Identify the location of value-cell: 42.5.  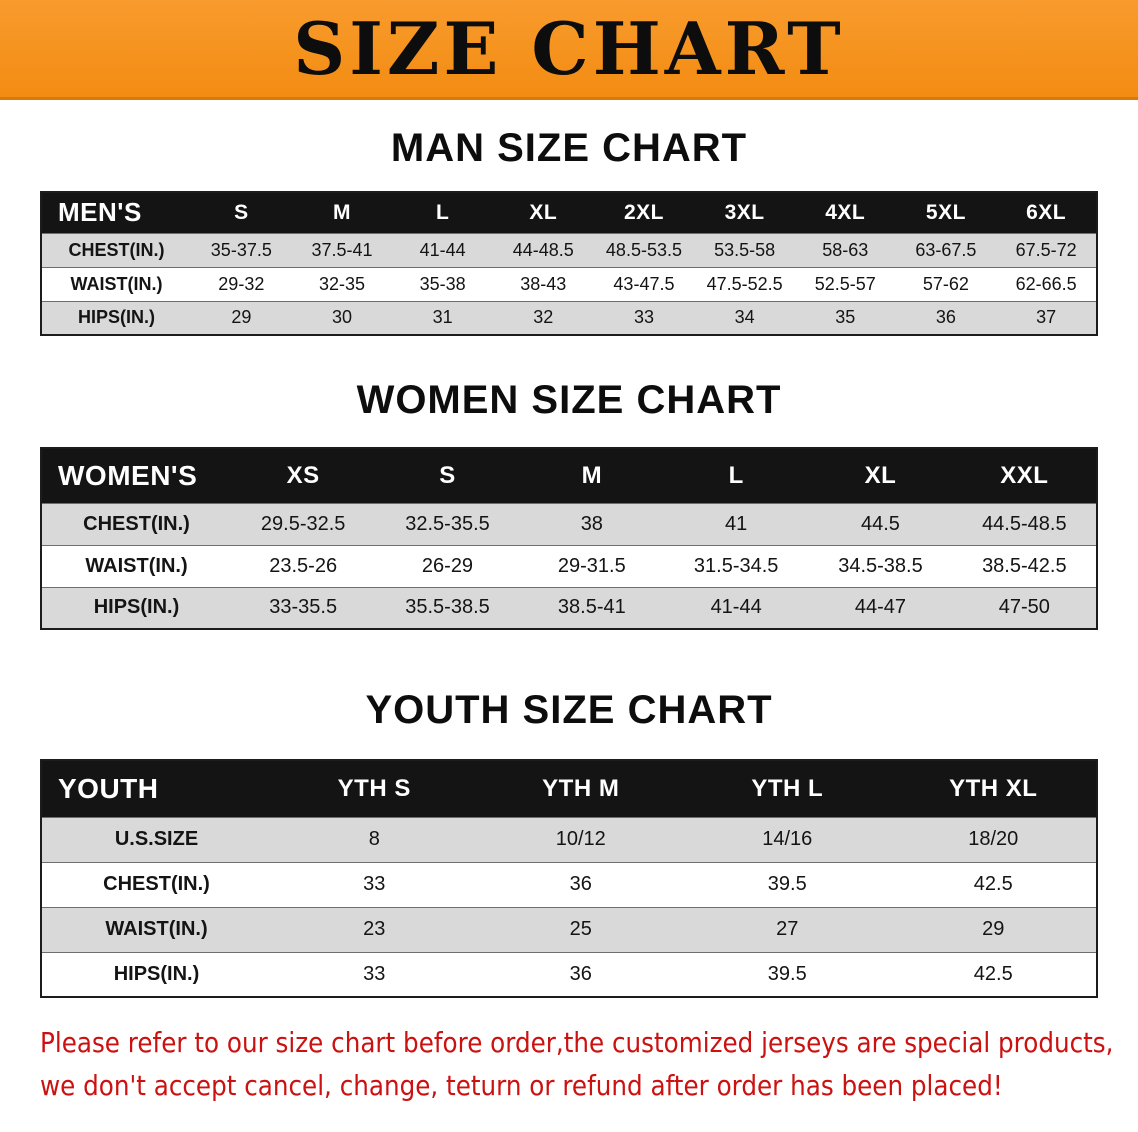
(993, 974).